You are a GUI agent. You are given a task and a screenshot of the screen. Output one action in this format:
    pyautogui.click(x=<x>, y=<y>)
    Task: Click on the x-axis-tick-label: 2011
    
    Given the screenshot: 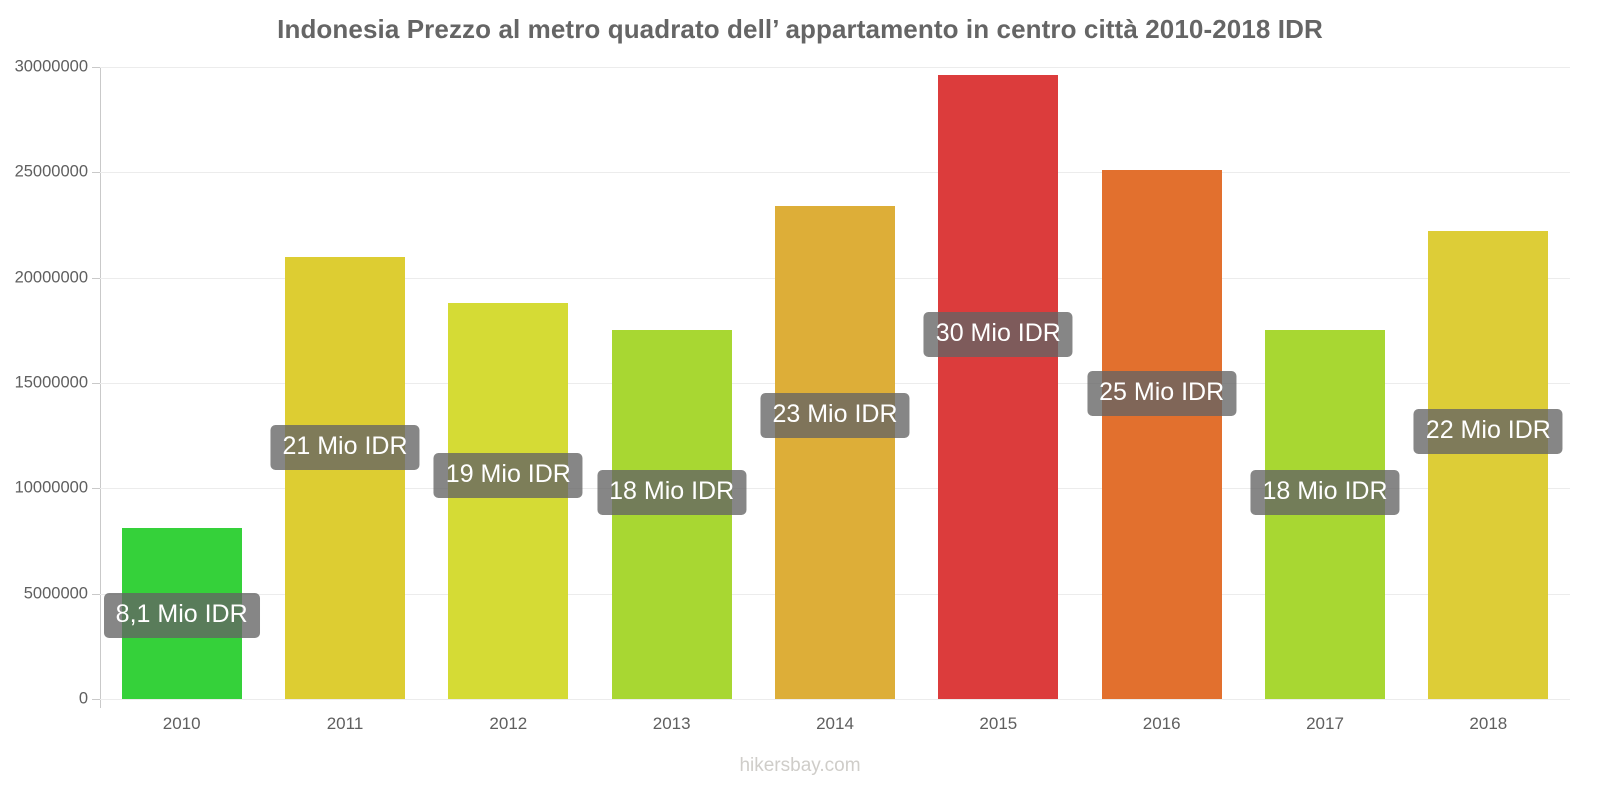 What is the action you would take?
    pyautogui.click(x=345, y=723)
    